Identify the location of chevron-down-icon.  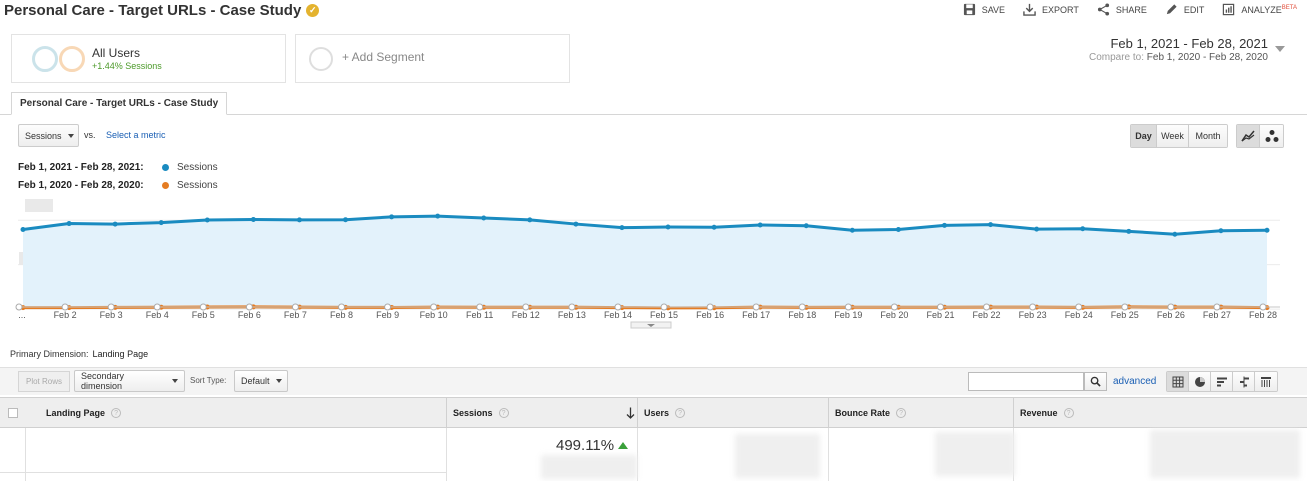
(70, 135).